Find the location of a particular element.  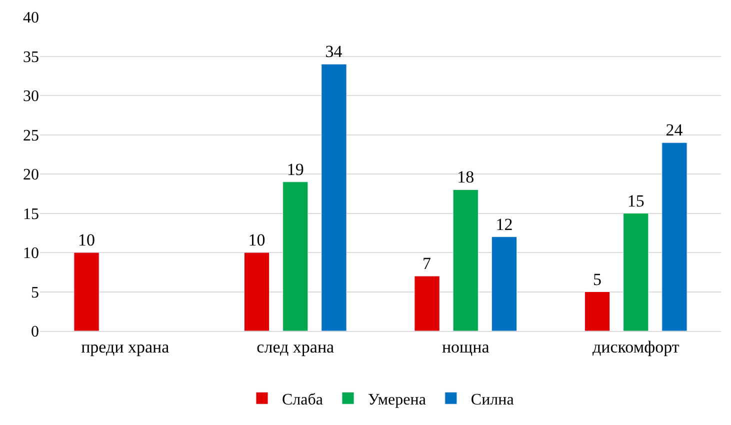

data-label: 15 is located at coordinates (635, 200).